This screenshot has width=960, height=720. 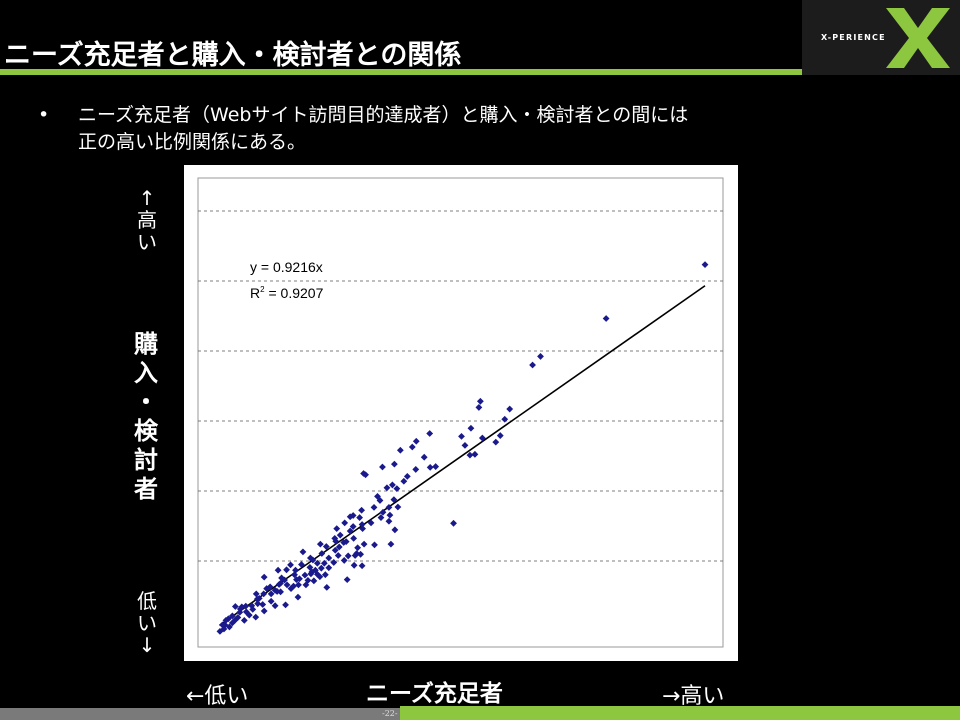 What do you see at coordinates (146, 417) in the screenshot?
I see `y-axis-title: 購 入 ・ 検 討 者` at bounding box center [146, 417].